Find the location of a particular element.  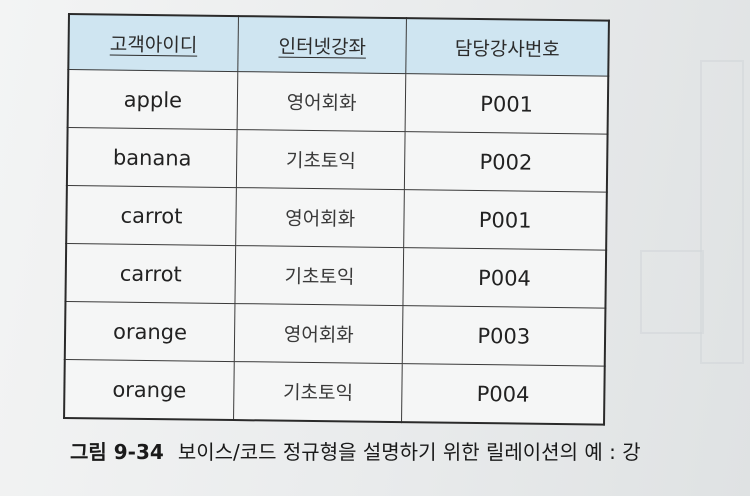

table-row: orange 기초토익 P004 is located at coordinates (334, 392).